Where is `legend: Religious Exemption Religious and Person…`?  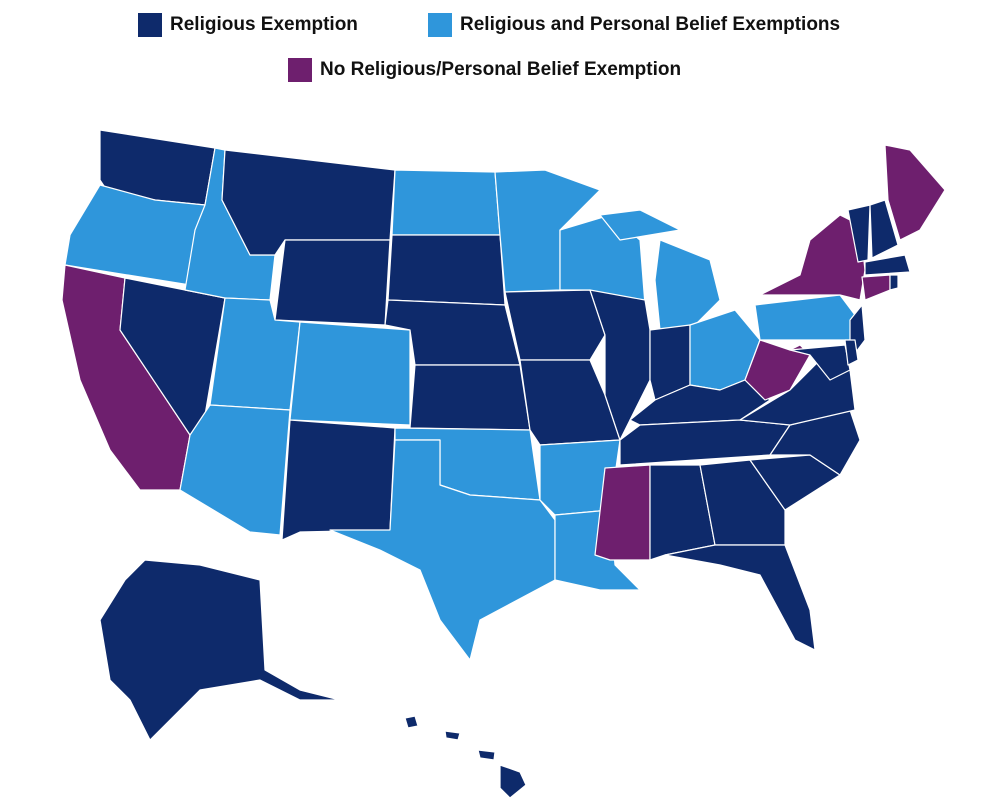 legend: Religious Exemption Religious and Person… is located at coordinates (489, 47).